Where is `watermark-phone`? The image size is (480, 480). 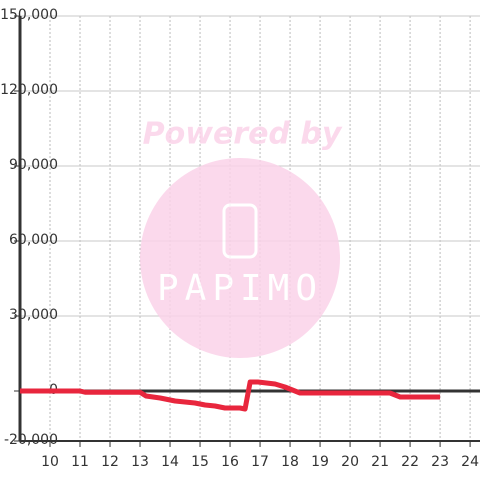
watermark-phone is located at coordinates (240, 231).